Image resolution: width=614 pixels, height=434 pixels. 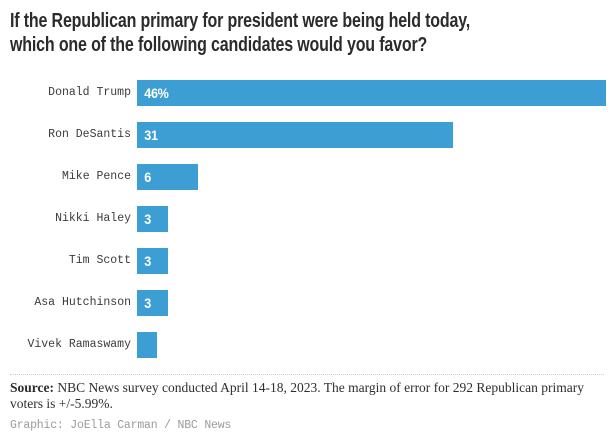 I want to click on bar-value-label: 6, so click(x=147, y=176).